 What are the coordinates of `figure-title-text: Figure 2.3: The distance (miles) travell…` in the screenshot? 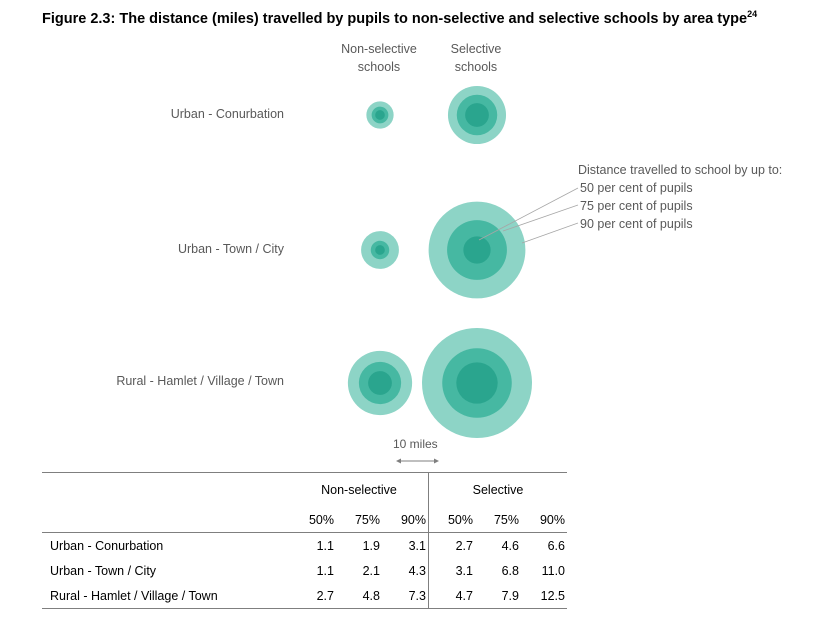 It's located at (395, 19).